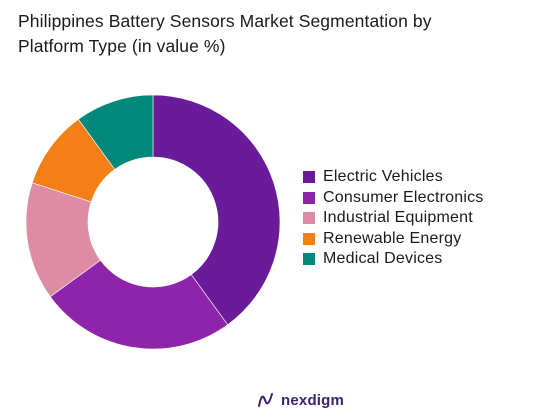  Describe the element at coordinates (403, 197) in the screenshot. I see `legend-label: Consumer Electronics` at that location.